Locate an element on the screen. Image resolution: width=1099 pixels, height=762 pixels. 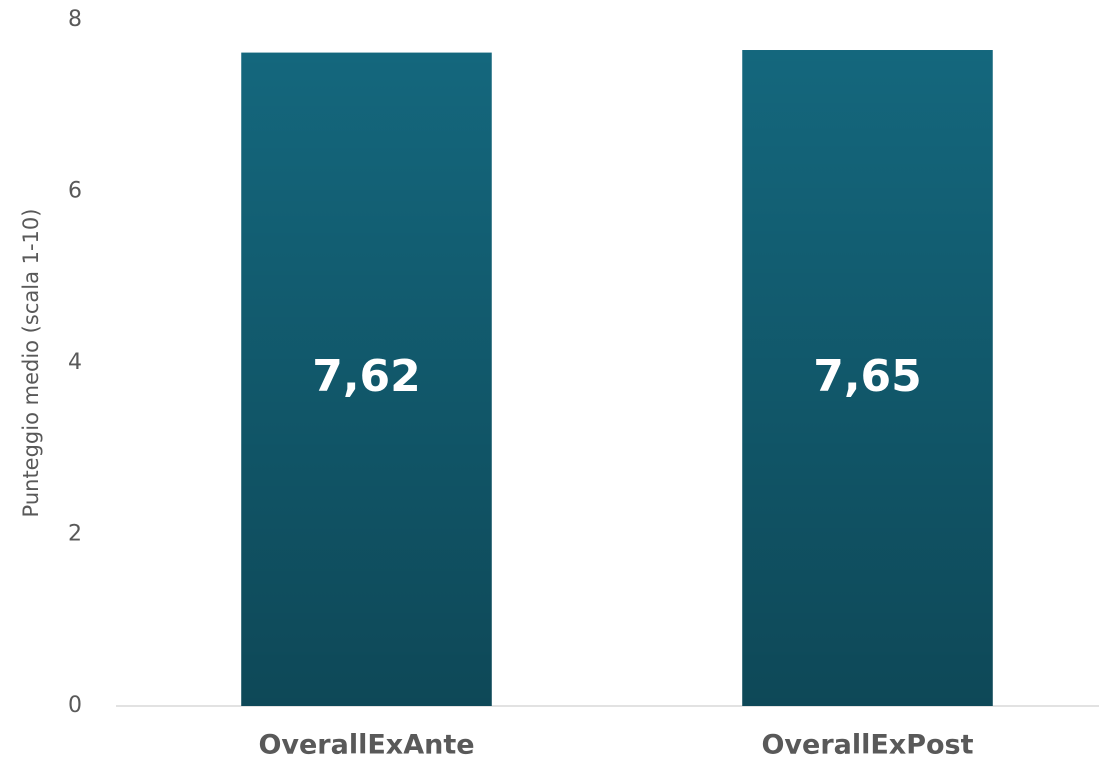
value-label: 7,65 is located at coordinates (867, 376).